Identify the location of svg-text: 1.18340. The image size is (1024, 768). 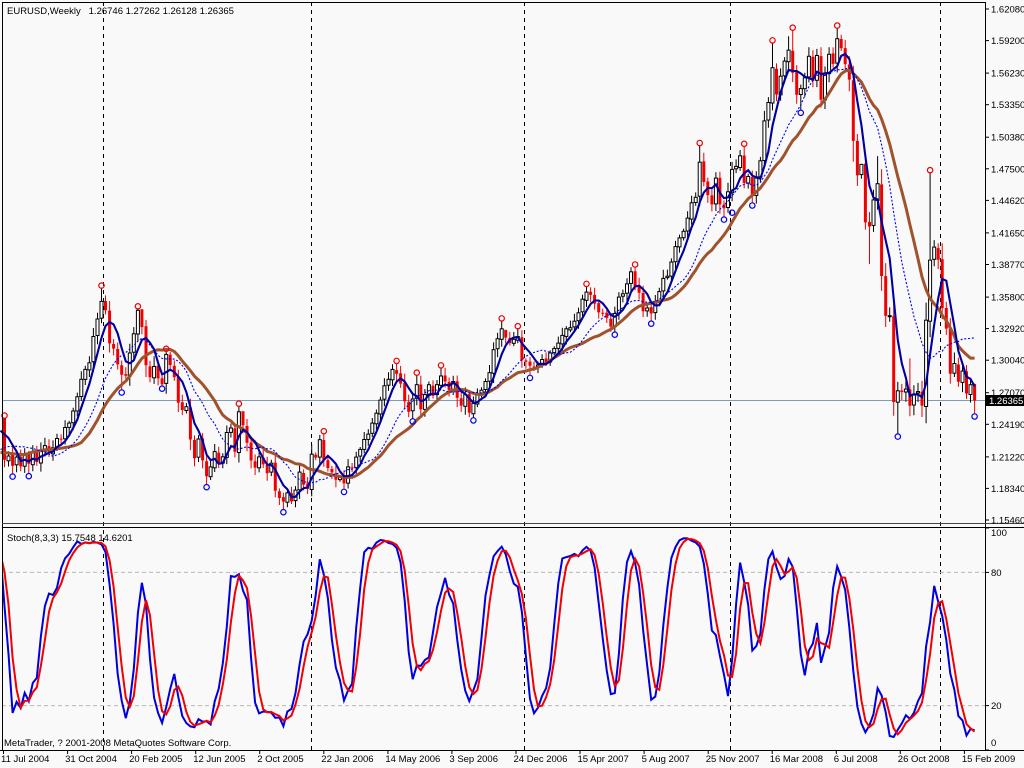
(1007, 489).